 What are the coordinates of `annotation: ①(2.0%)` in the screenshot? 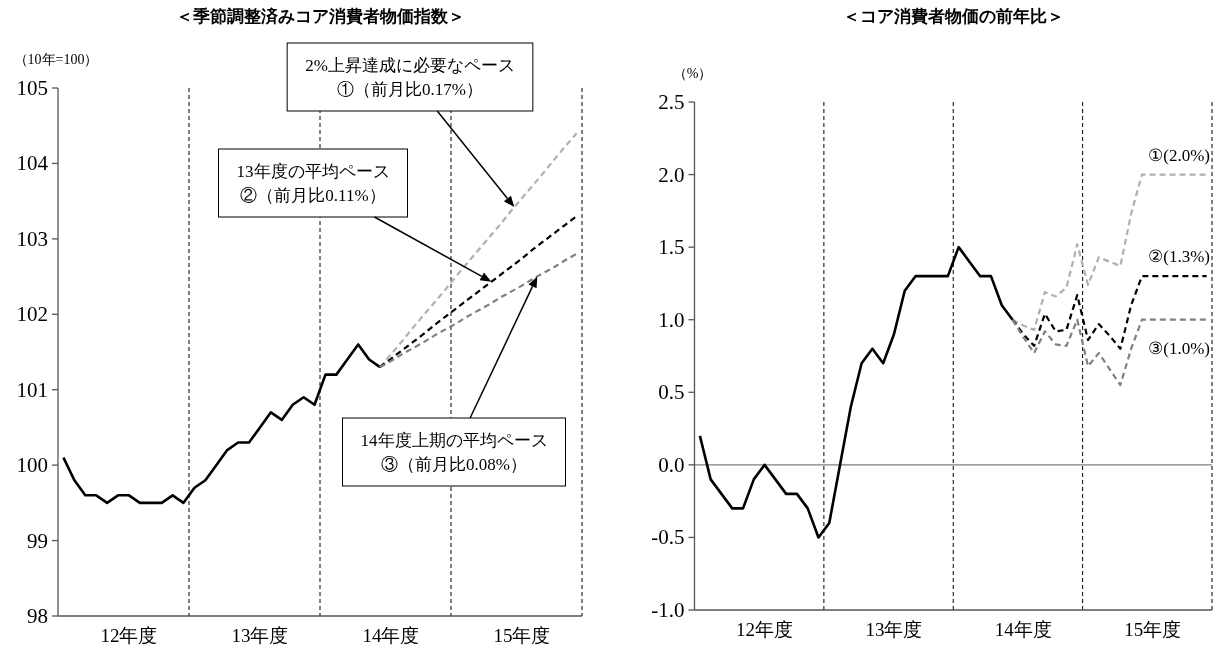 It's located at (1179, 155).